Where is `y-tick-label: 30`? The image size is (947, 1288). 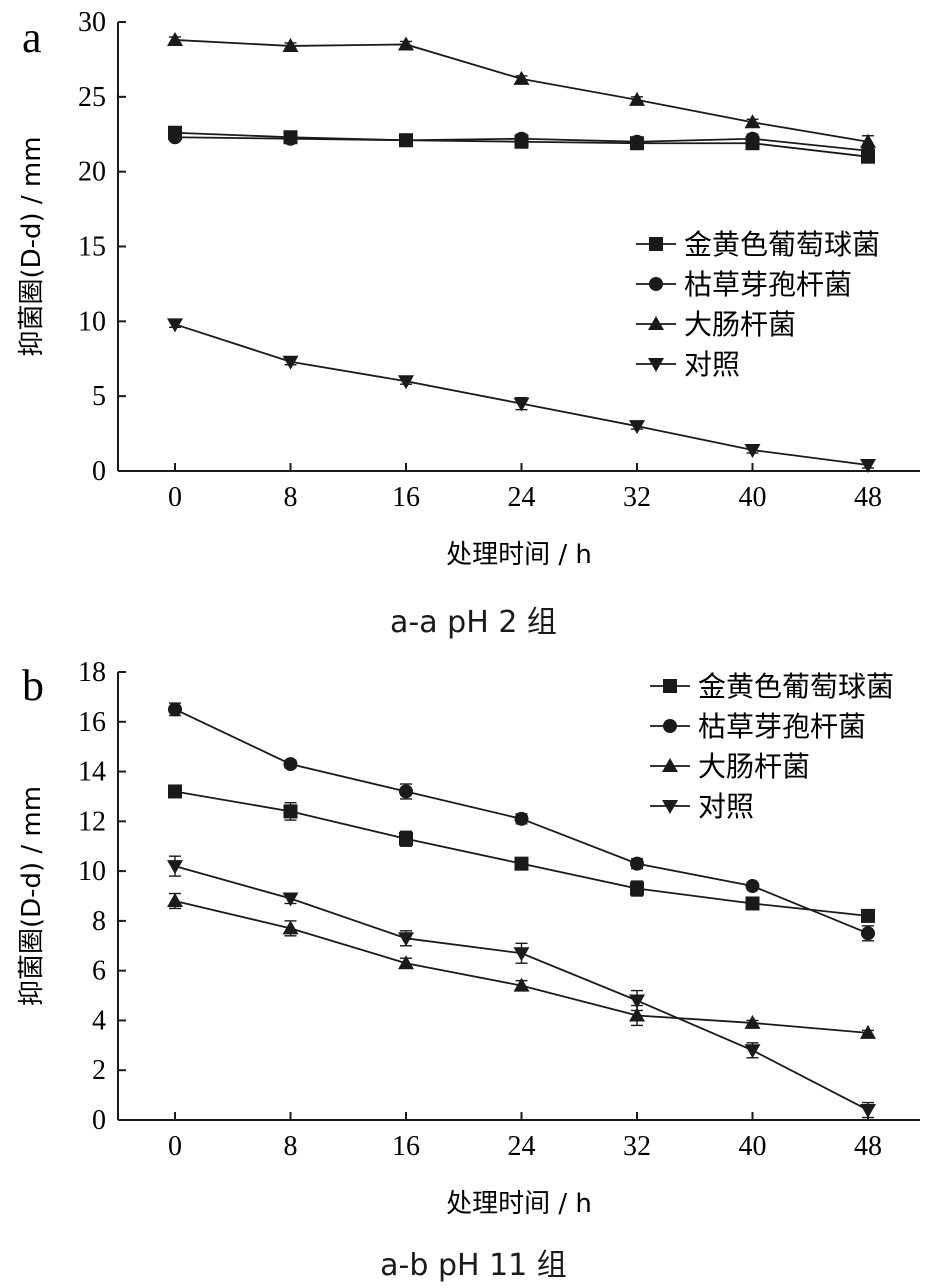
y-tick-label: 30 is located at coordinates (92, 22).